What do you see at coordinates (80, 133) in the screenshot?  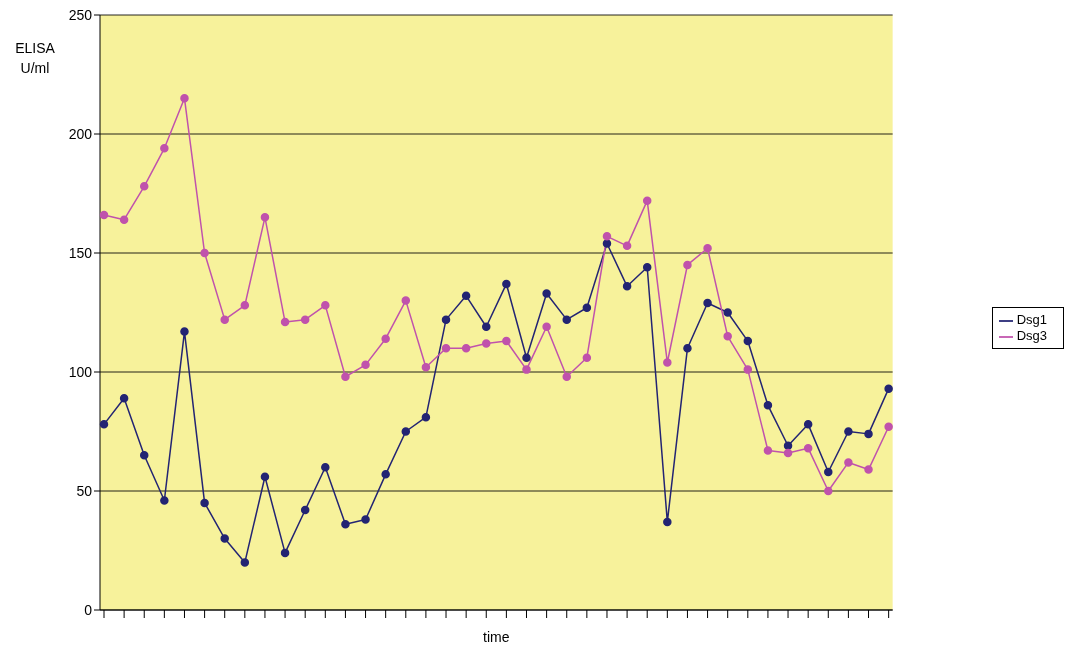 I see `y-tick-label: 200` at bounding box center [80, 133].